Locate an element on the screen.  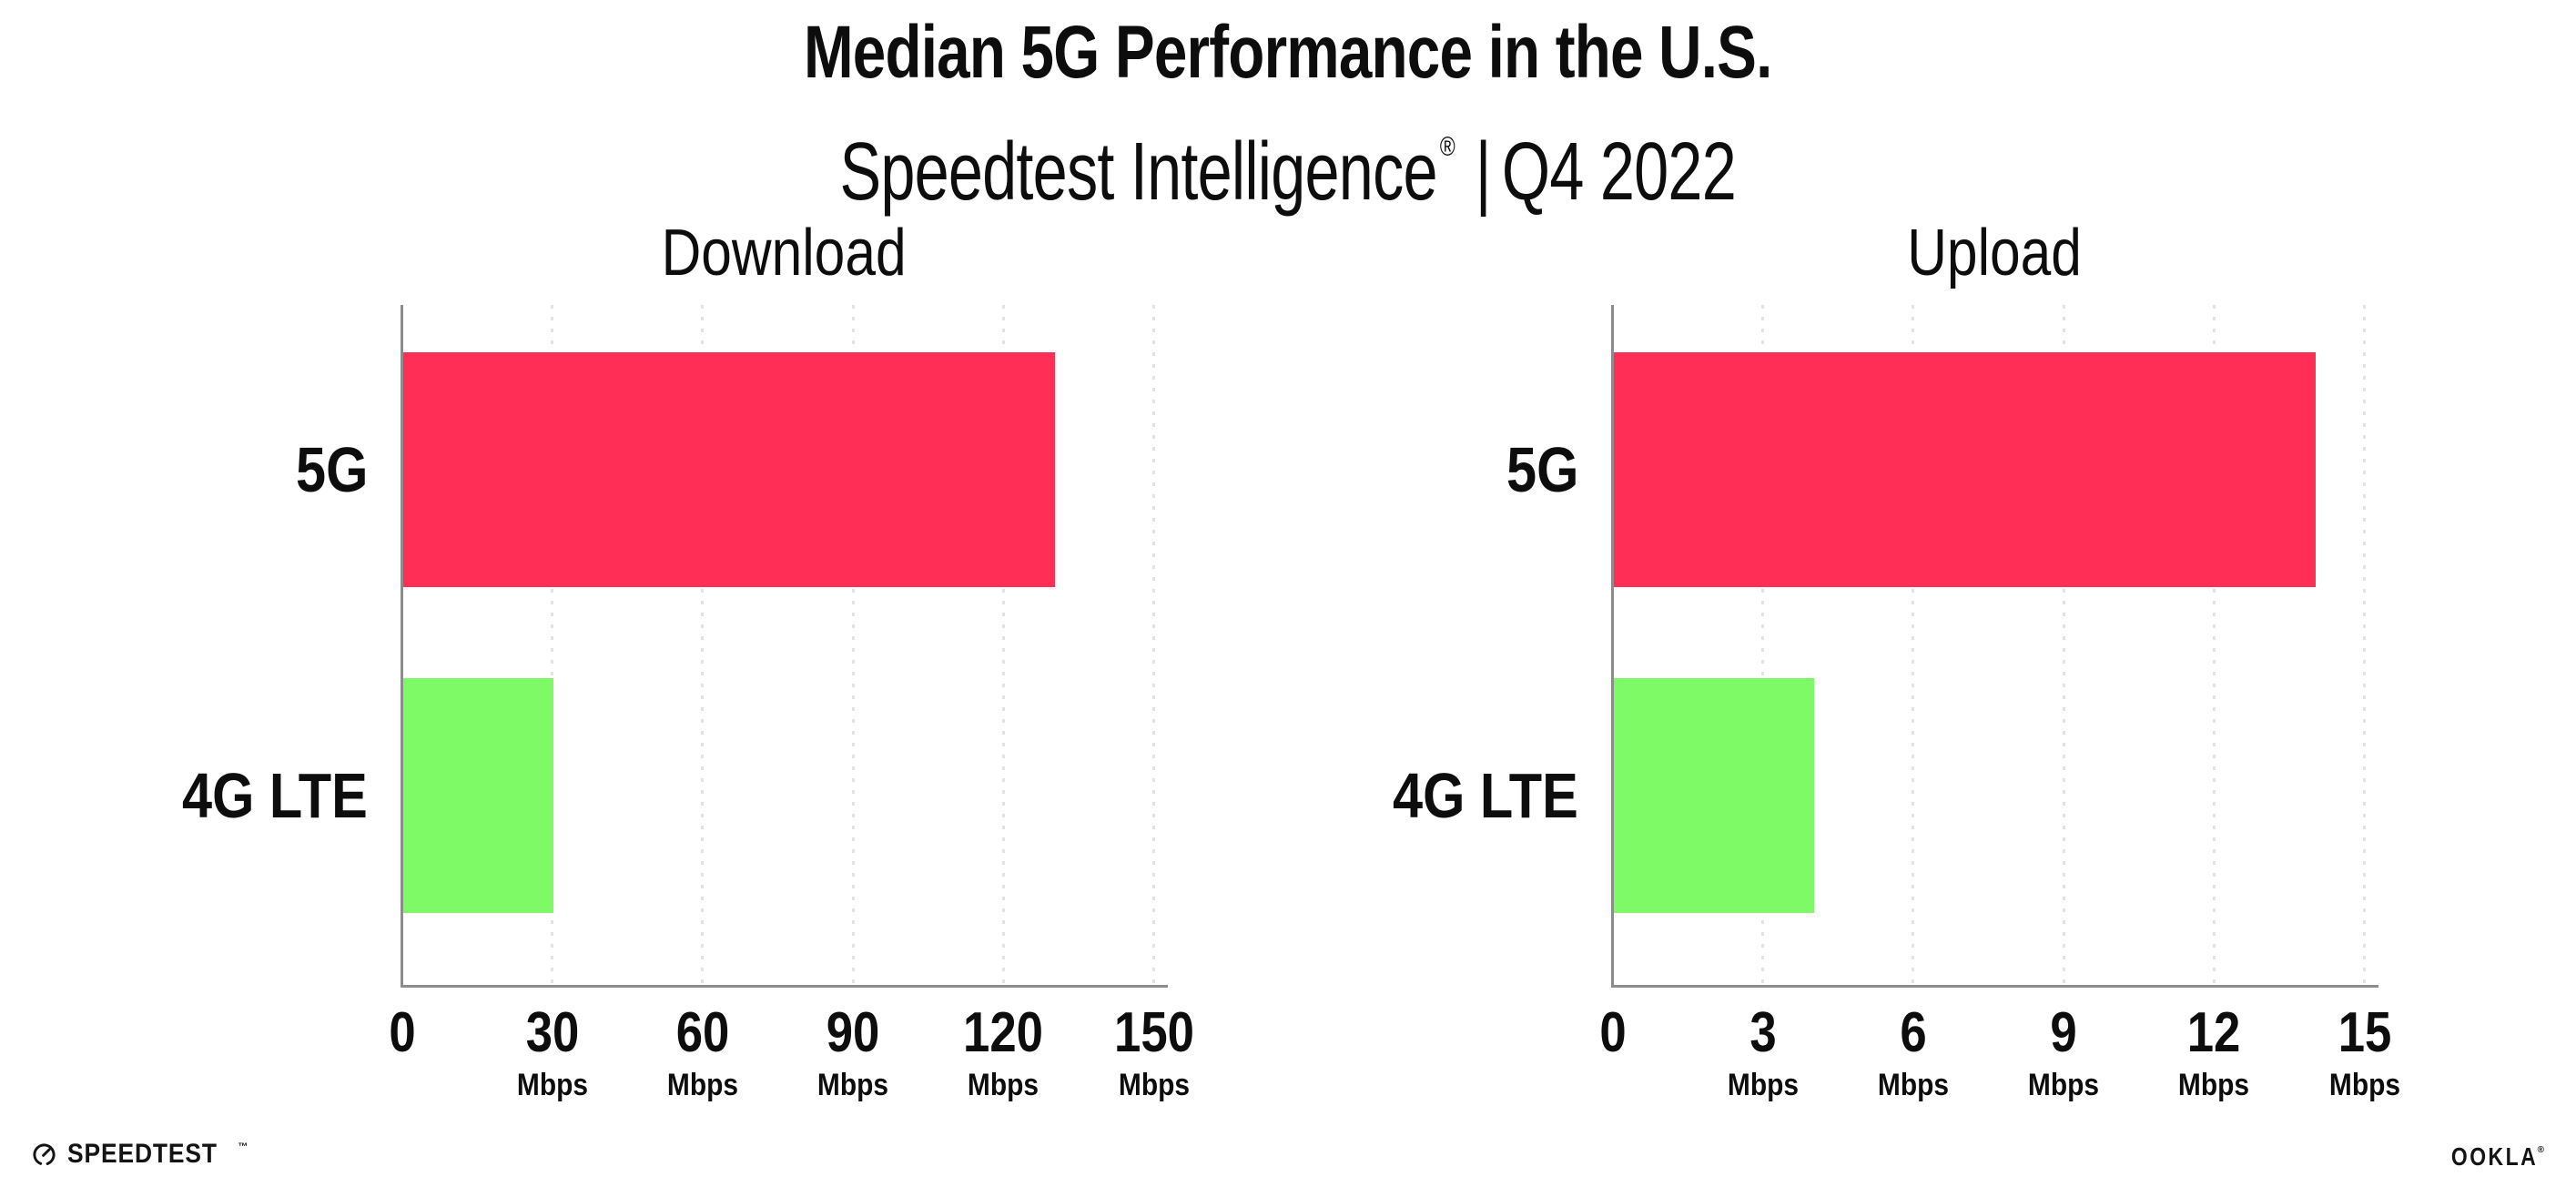
x-tick-90: 90 is located at coordinates (853, 1033).